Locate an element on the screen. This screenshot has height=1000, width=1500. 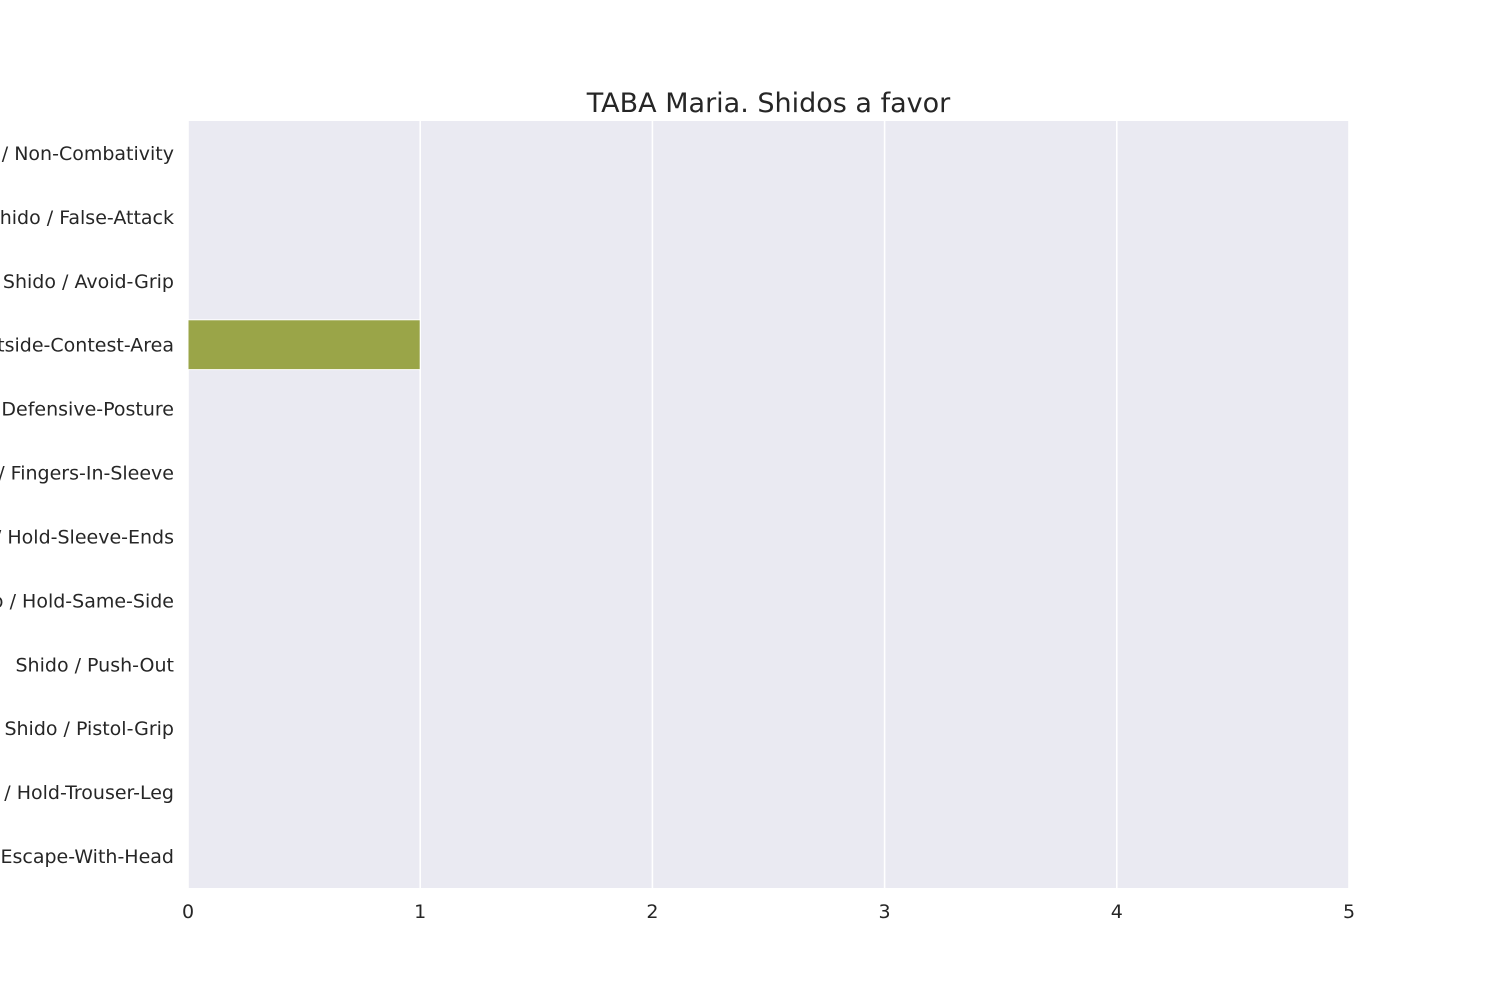
y-tick-label: Shido / Hold-Same-Side is located at coordinates (87, 601).